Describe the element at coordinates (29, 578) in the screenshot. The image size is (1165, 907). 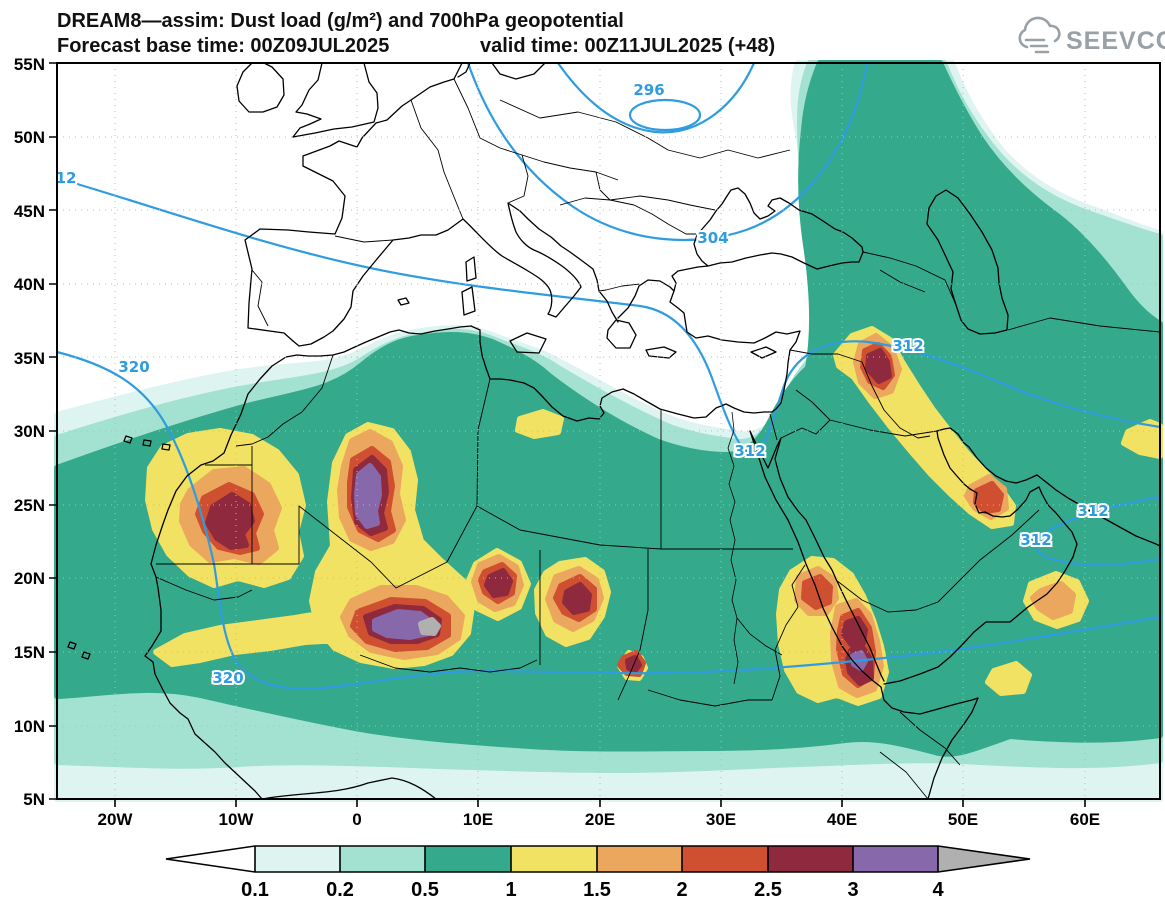
I see `lat-tick-label: 20N` at that location.